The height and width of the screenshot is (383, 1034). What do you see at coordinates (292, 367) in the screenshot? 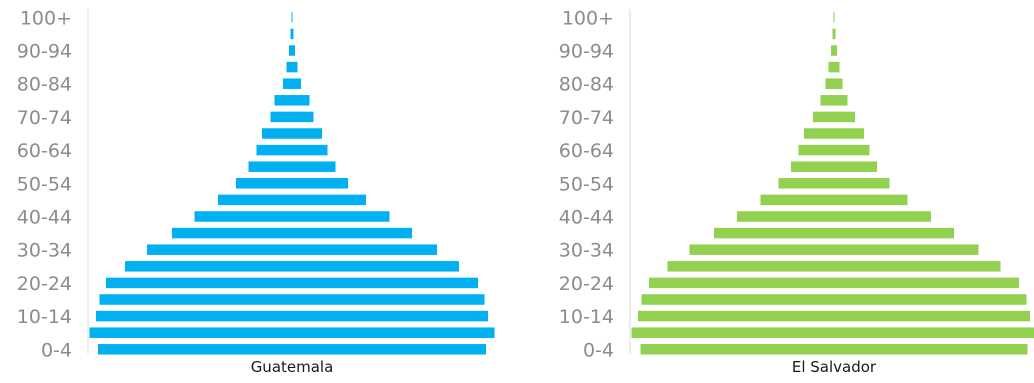
I see `x-axis-label: Guatemala` at bounding box center [292, 367].